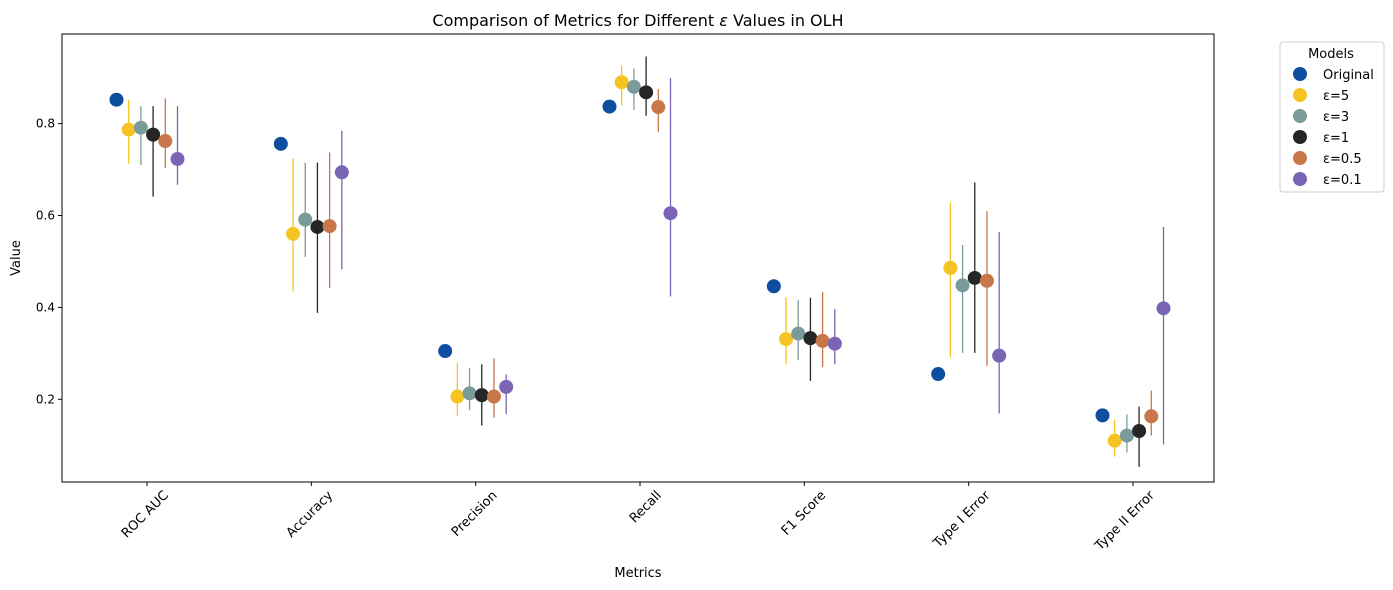  Describe the element at coordinates (786, 20) in the screenshot. I see `title-suffix: Values in OLH` at that location.